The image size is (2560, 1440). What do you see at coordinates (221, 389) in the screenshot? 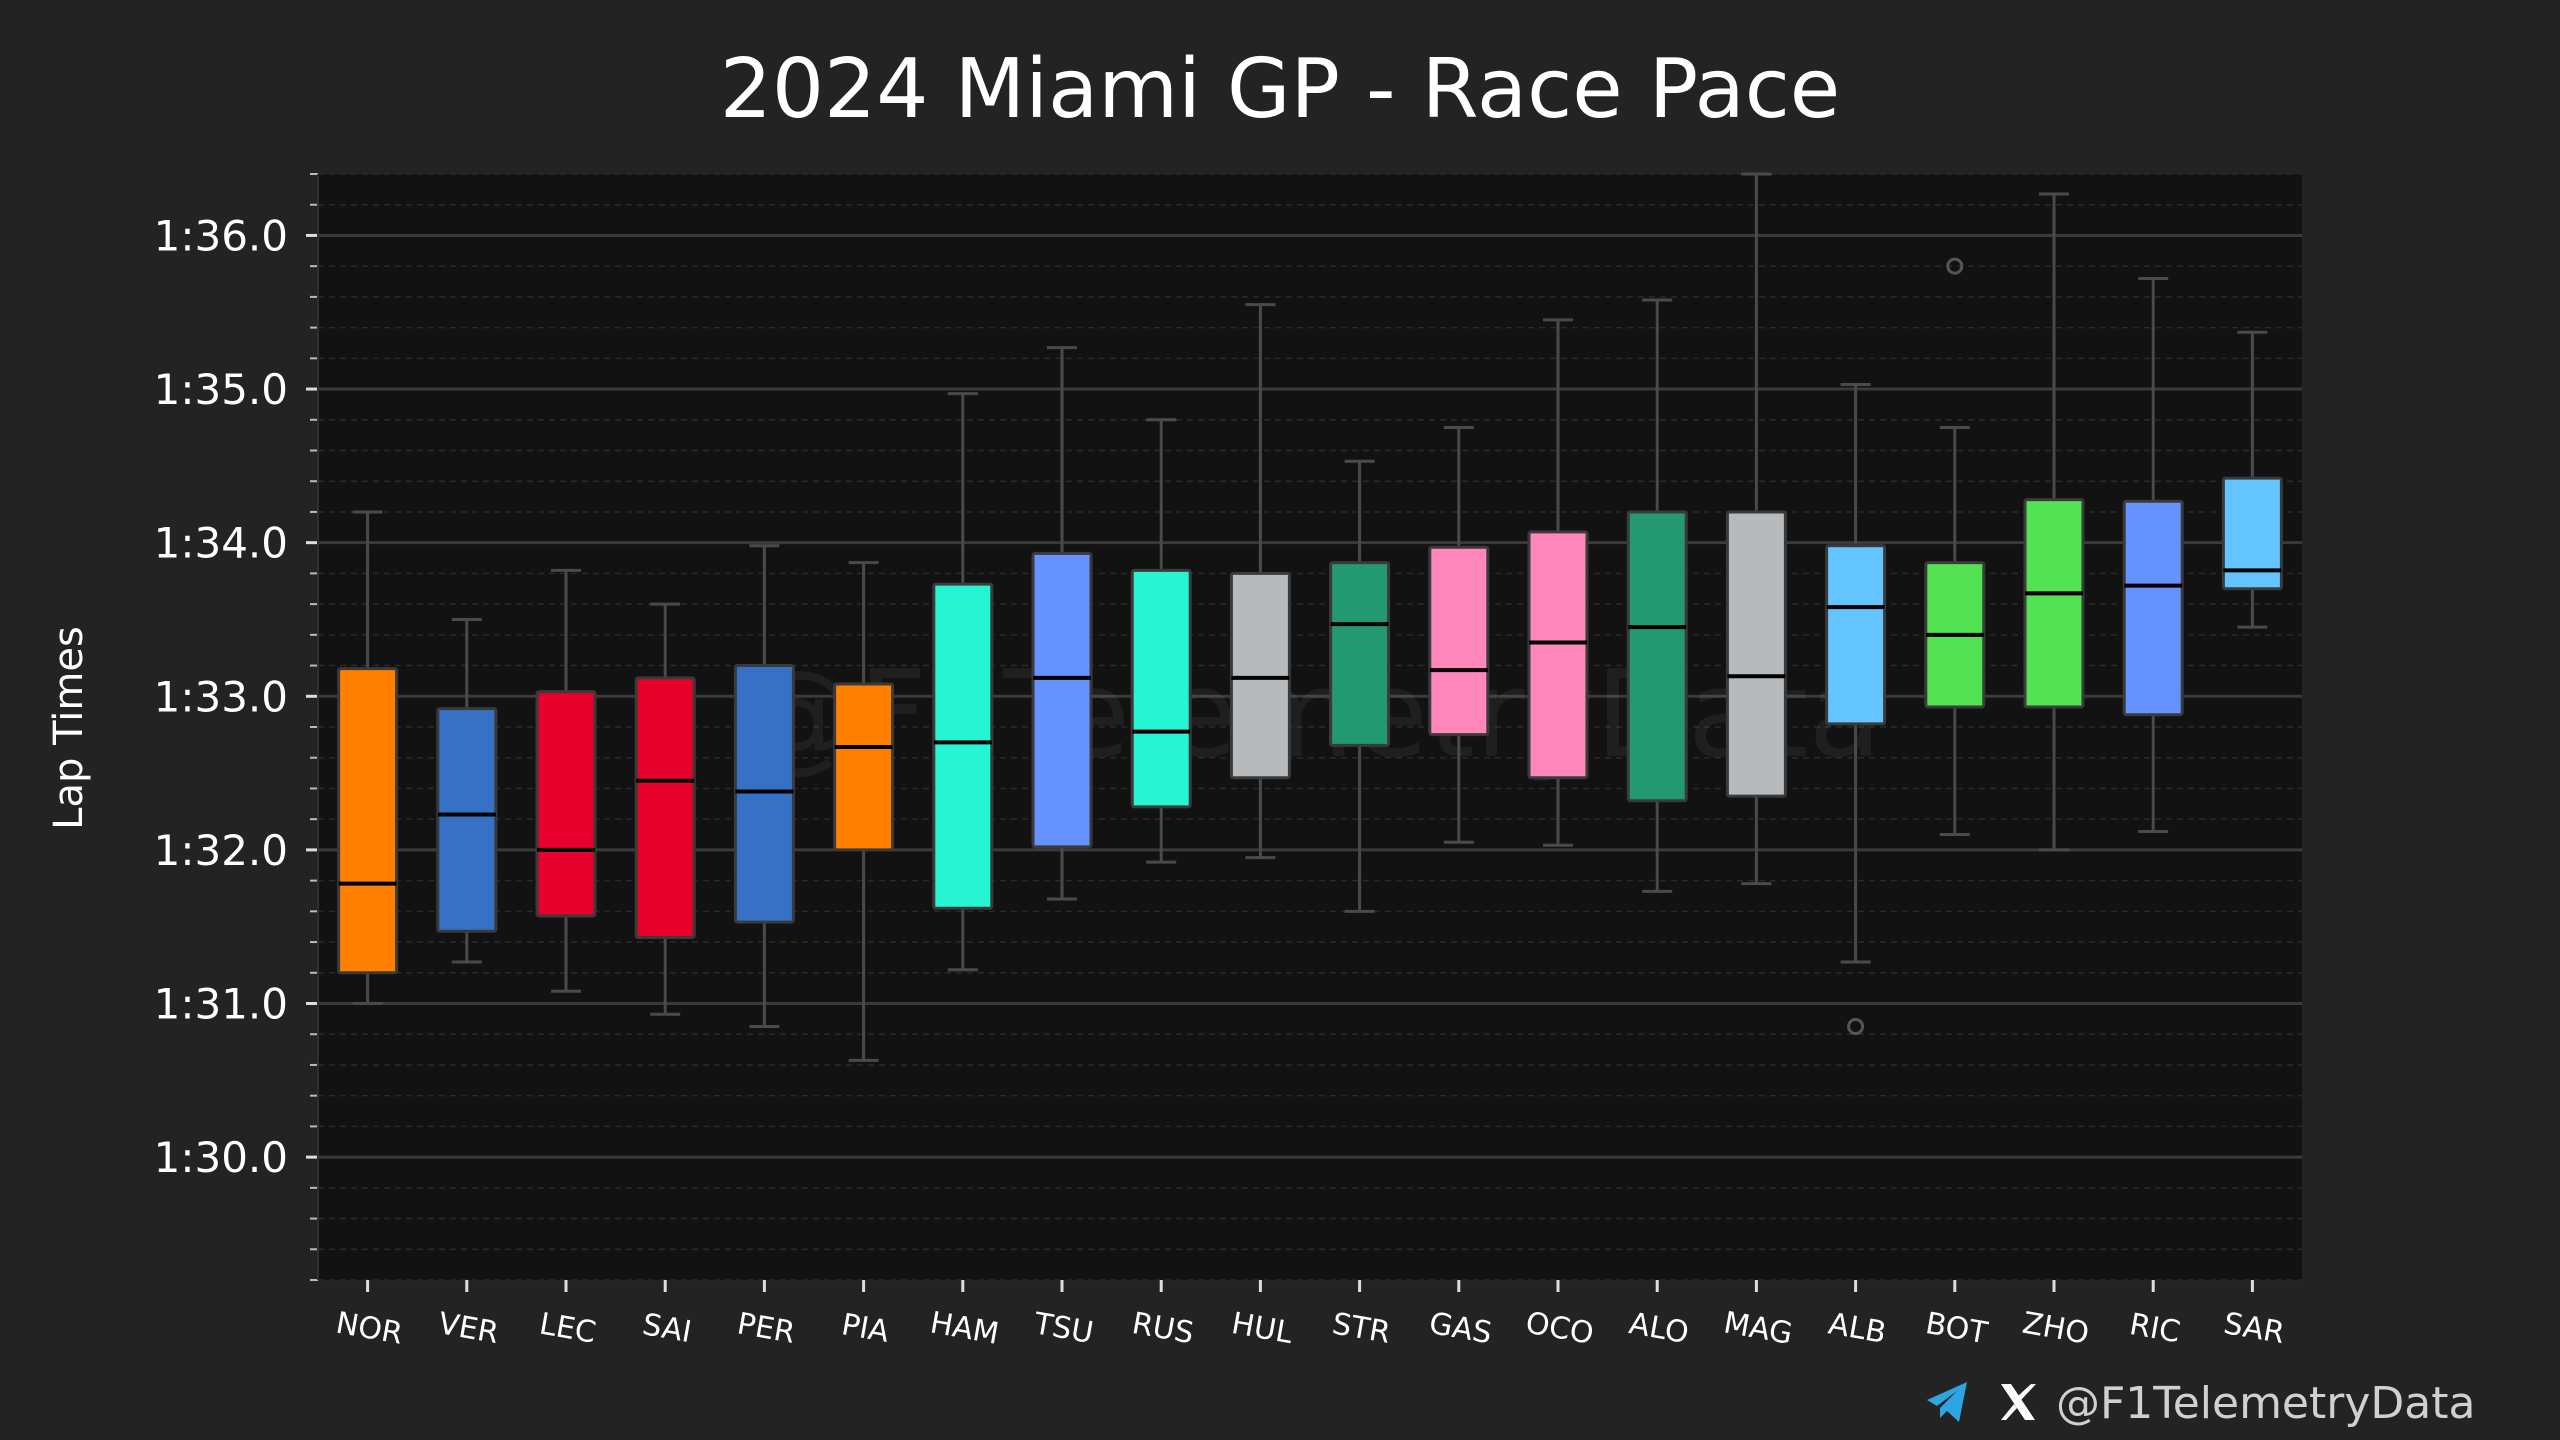
I see `y-tick-label: 1:35.0` at bounding box center [221, 389].